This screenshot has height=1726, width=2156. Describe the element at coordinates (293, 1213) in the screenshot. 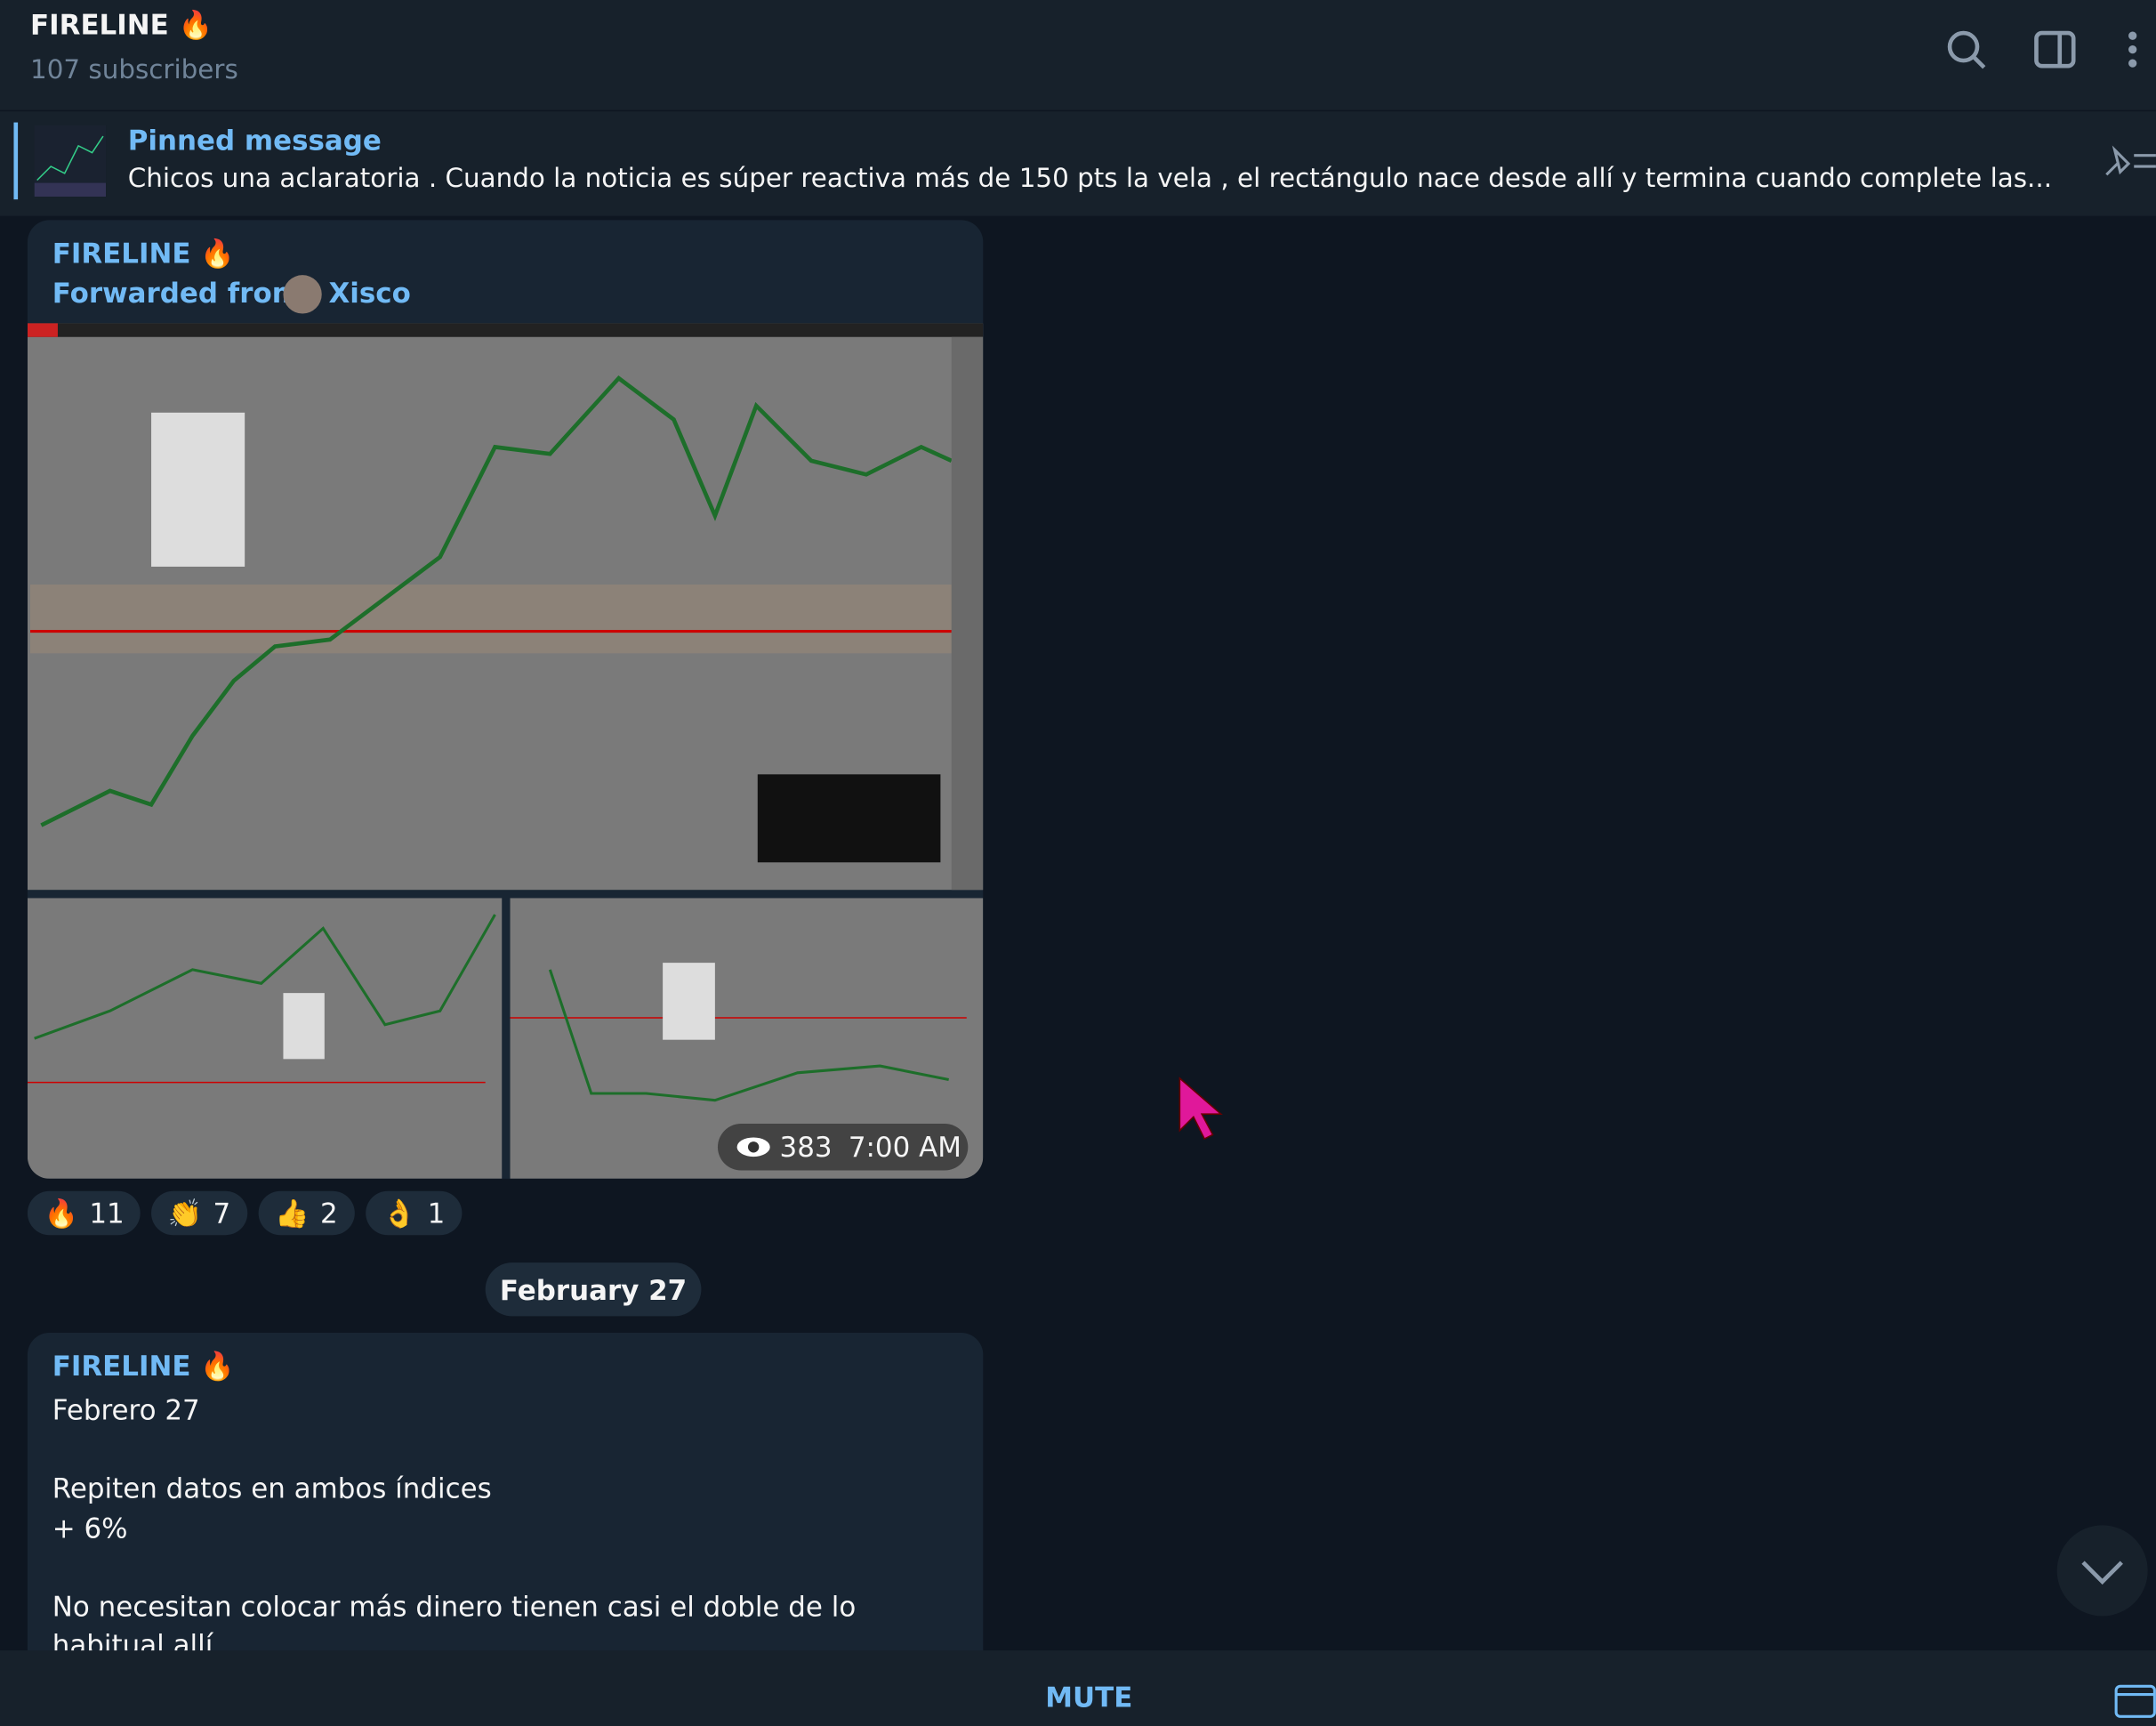

I see `reaction-emoji: 👍` at that location.